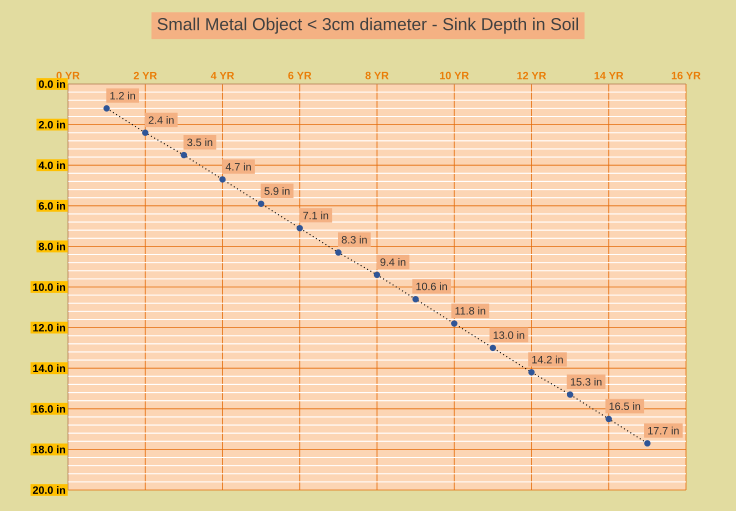 The height and width of the screenshot is (511, 736). Describe the element at coordinates (145, 76) in the screenshot. I see `x-tick-label: 2 YR` at that location.